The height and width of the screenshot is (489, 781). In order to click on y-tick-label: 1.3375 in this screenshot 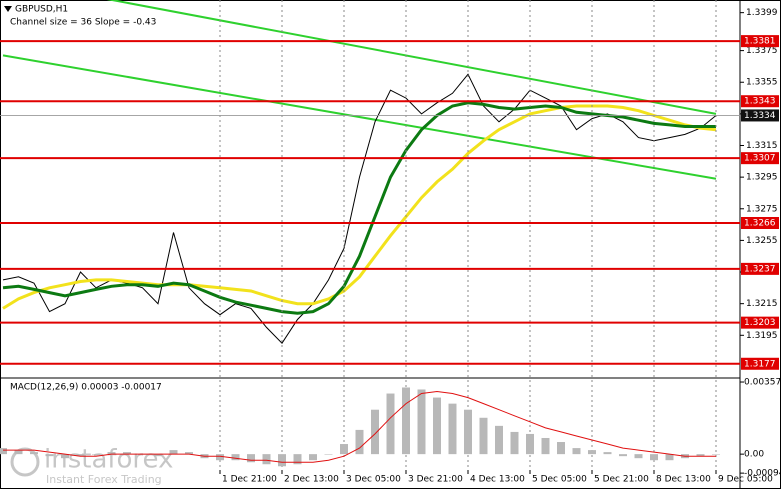, I will do `click(762, 51)`.